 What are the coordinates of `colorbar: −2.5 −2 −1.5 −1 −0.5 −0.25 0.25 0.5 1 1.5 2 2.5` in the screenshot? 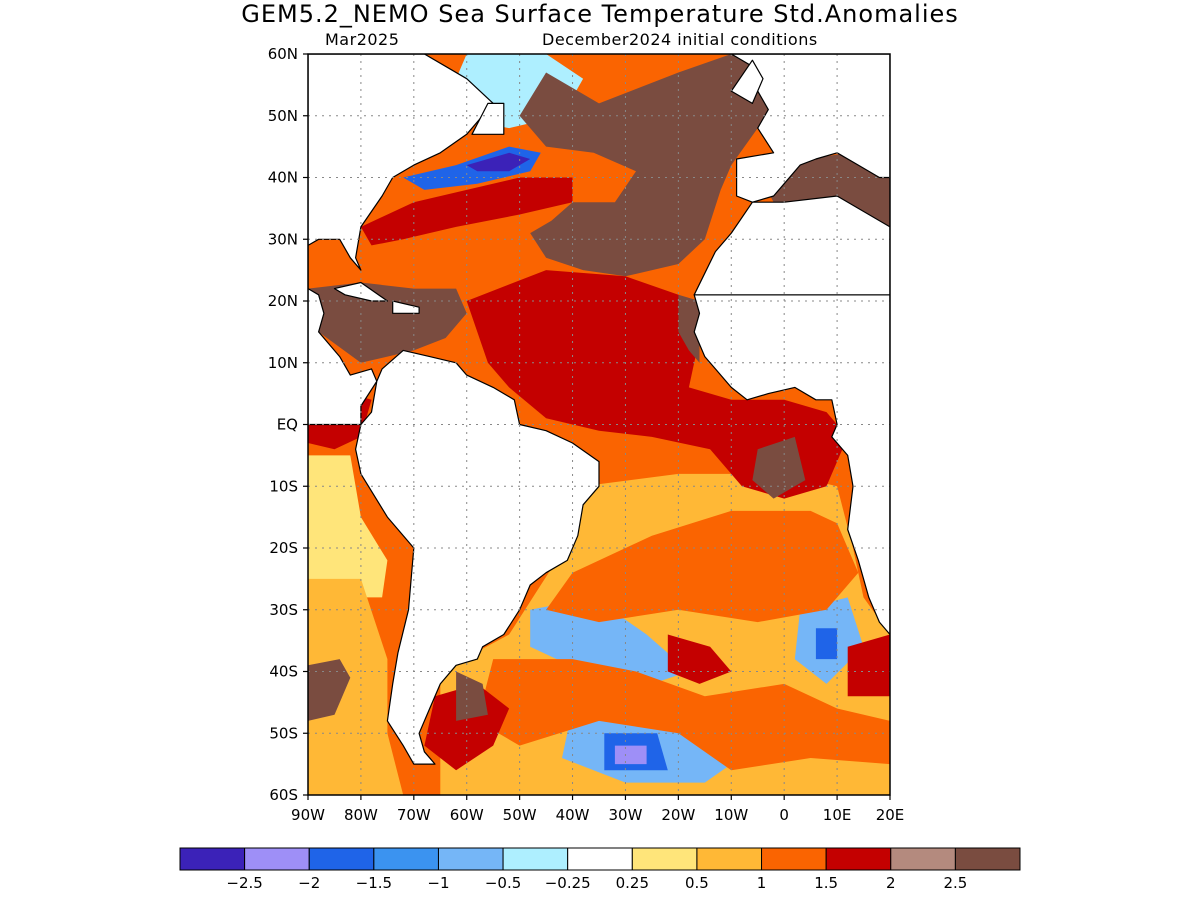 It's located at (600, 869).